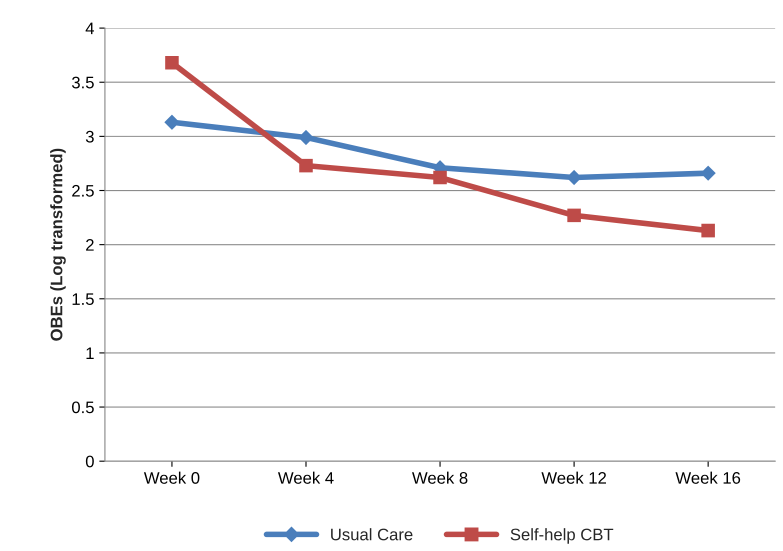 The height and width of the screenshot is (551, 783). I want to click on legend-label: Self-help CBT, so click(562, 536).